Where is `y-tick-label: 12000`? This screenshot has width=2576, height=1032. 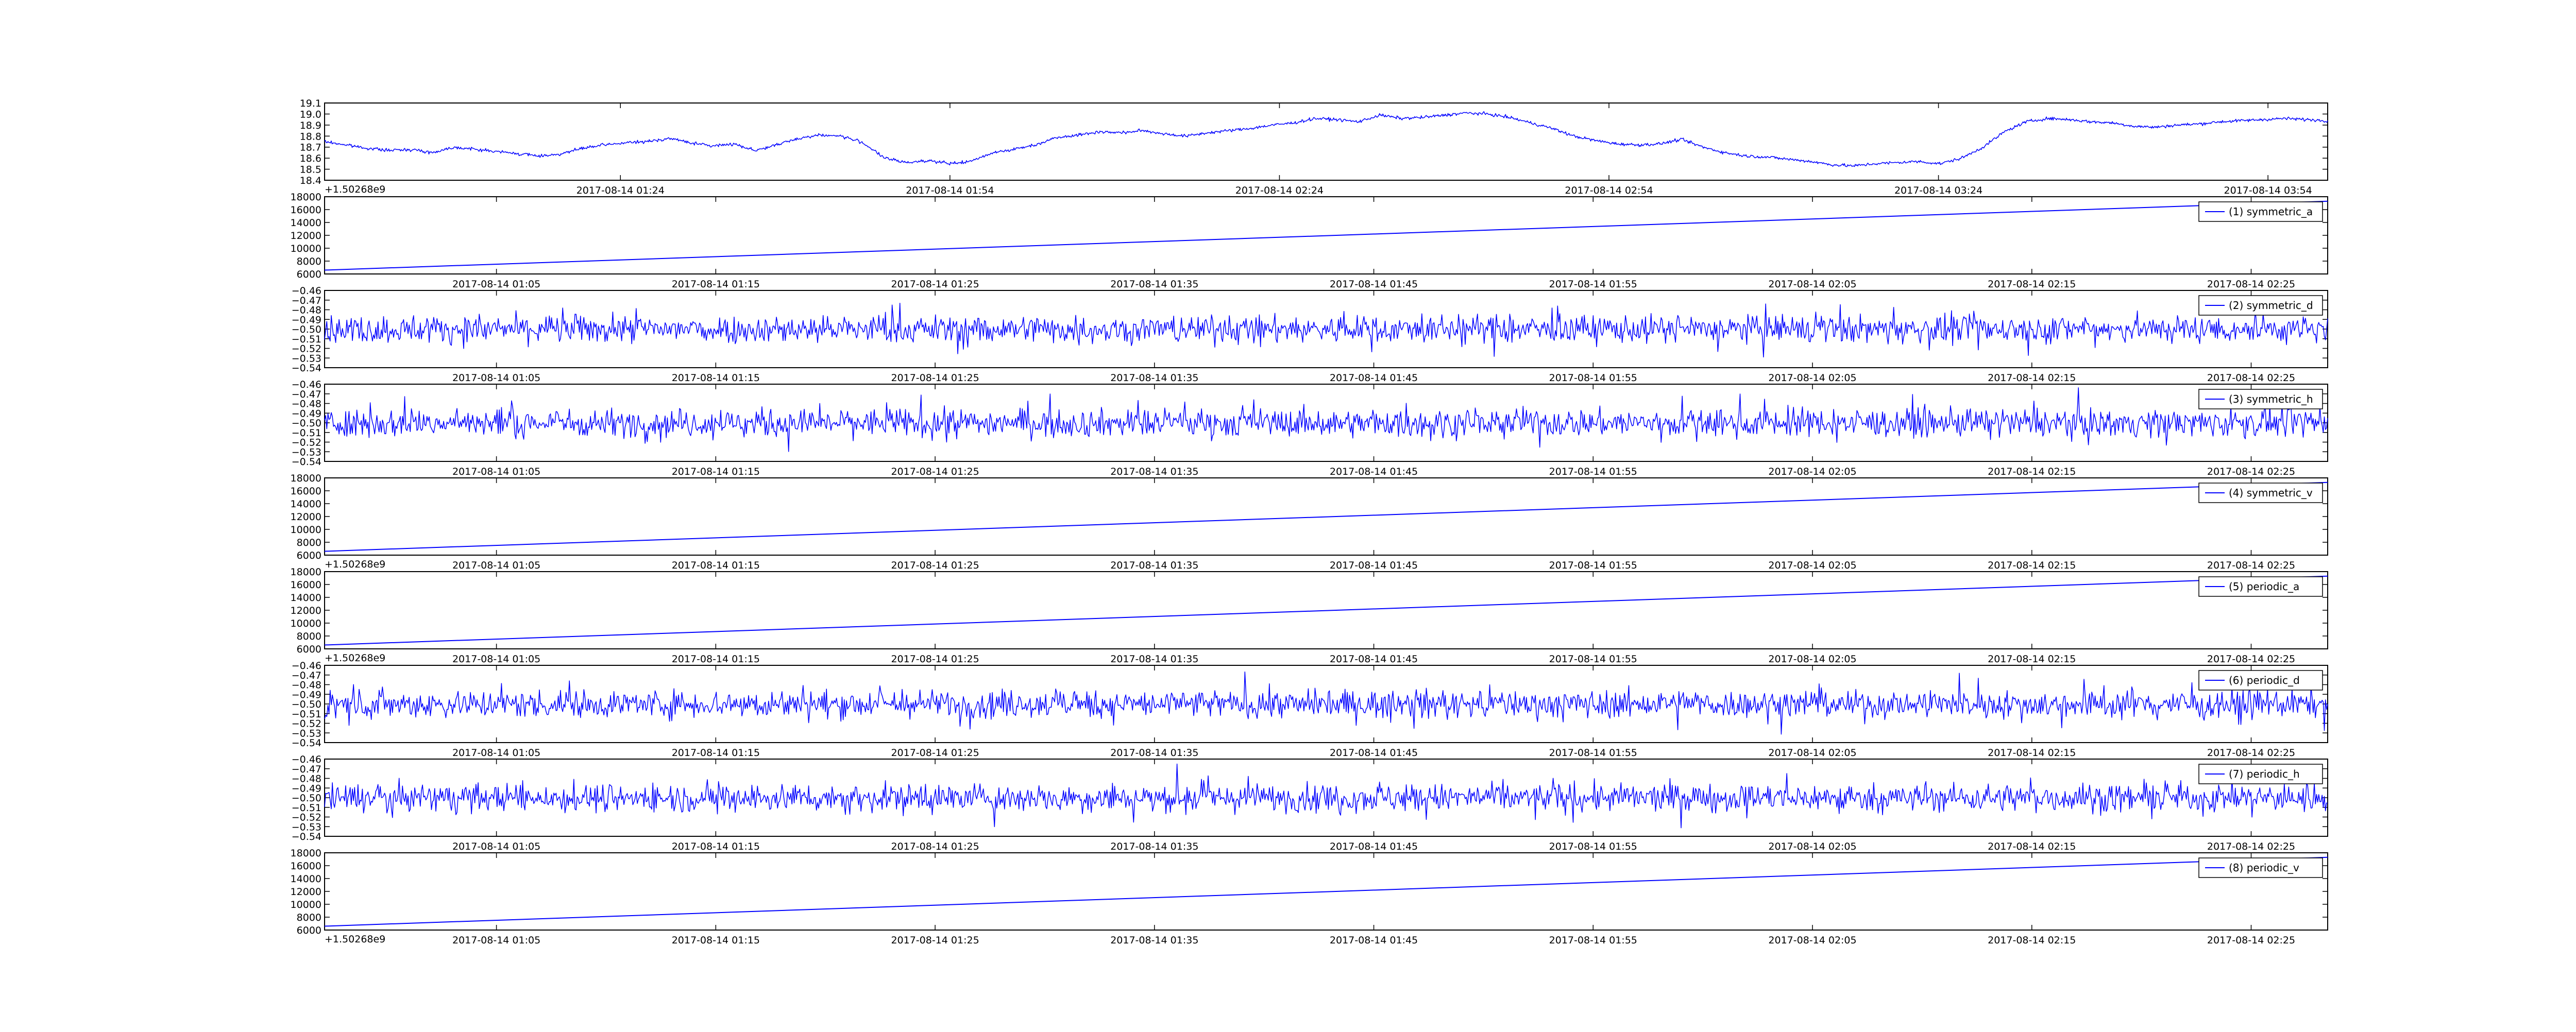
y-tick-label: 12000 is located at coordinates (306, 236).